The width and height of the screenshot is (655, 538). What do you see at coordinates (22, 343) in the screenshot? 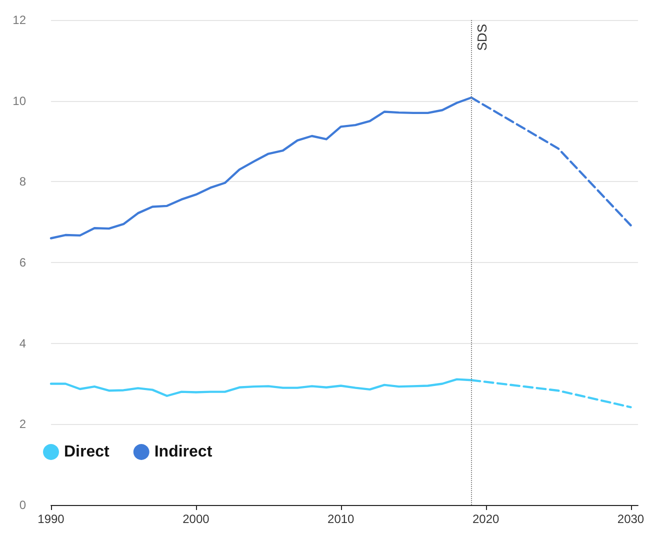
I see `y-tick-label: 4` at bounding box center [22, 343].